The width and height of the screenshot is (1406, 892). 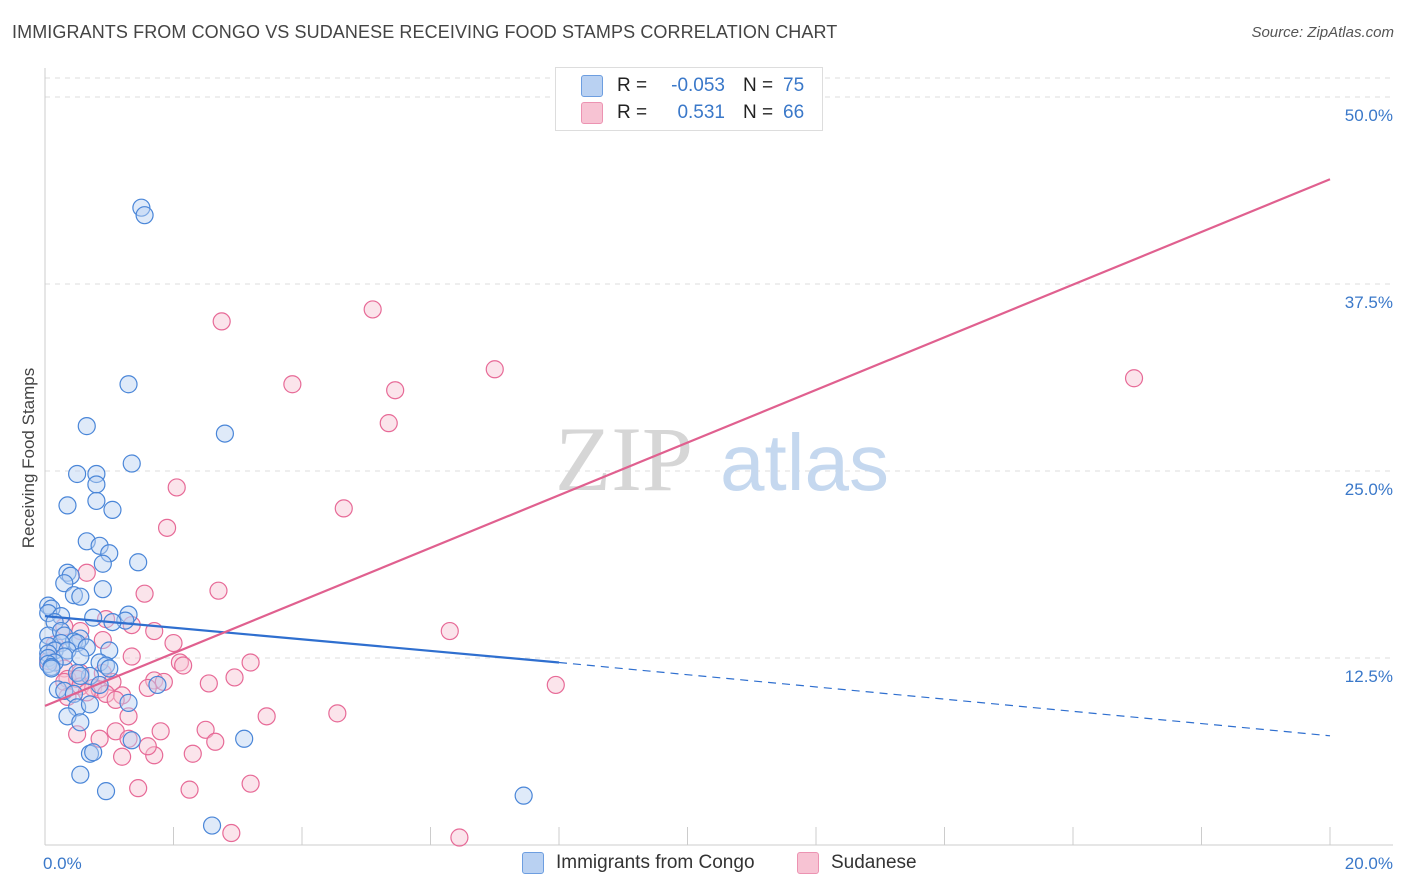 What do you see at coordinates (1369, 863) in the screenshot?
I see `x-tick-label: 20.0%` at bounding box center [1369, 863].